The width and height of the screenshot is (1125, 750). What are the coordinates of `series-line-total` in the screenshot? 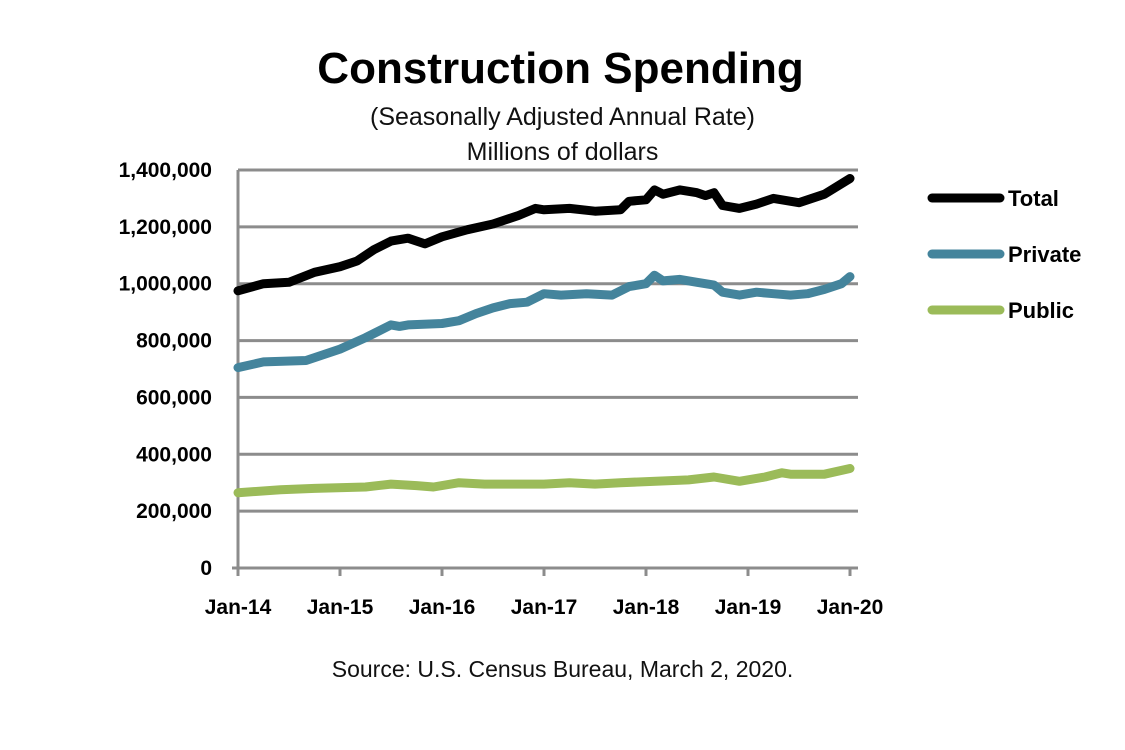 It's located at (544, 235).